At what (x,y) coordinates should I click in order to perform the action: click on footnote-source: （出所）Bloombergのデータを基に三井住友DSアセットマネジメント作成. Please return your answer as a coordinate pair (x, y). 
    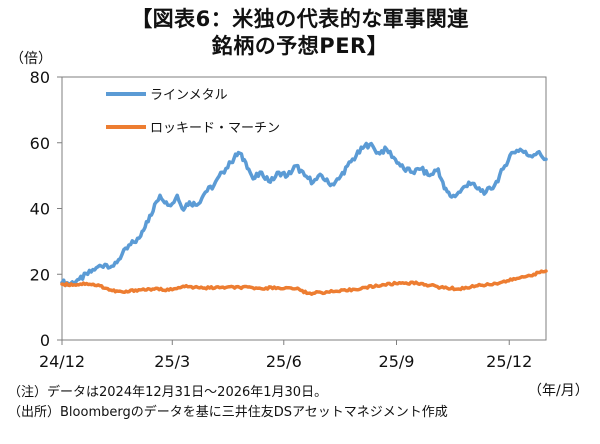
    Looking at the image, I should click on (228, 412).